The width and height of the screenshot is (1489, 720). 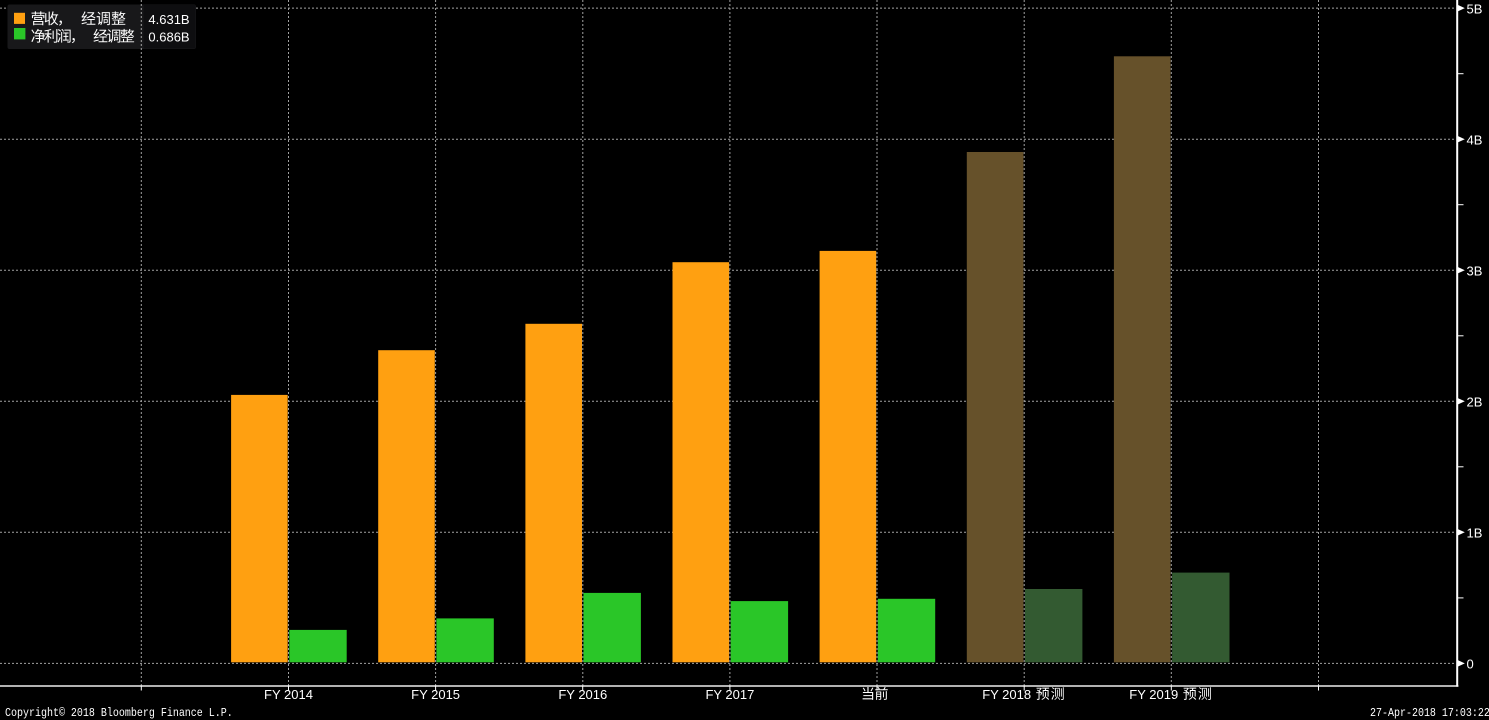 What do you see at coordinates (1153, 694) in the screenshot?
I see `svg-text: FY 2019` at bounding box center [1153, 694].